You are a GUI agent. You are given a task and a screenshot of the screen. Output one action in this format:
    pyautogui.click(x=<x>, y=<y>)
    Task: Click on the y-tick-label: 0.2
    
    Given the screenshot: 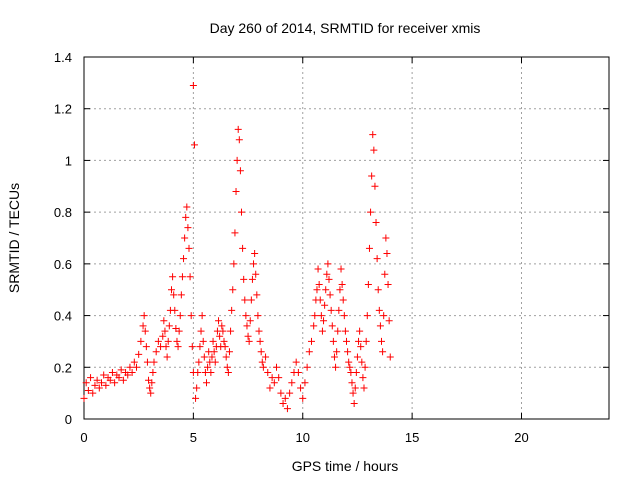 What is the action you would take?
    pyautogui.click(x=63, y=367)
    